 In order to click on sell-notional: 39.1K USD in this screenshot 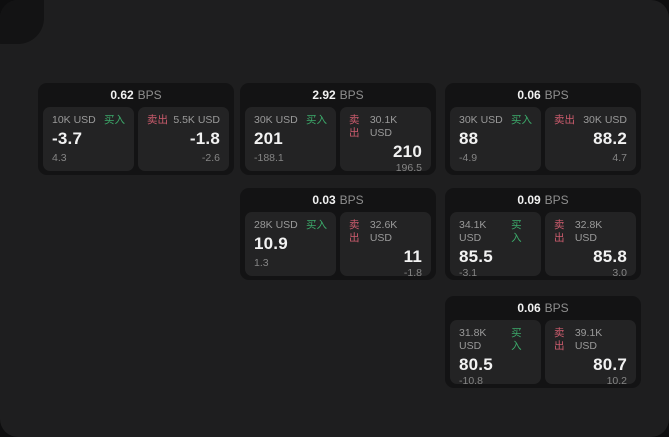, I will do `click(588, 339)`.